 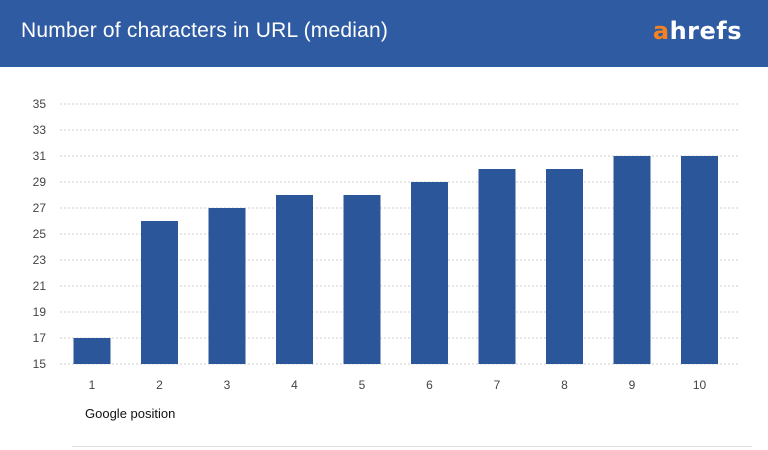 I want to click on x-tick-label: 2, so click(x=159, y=385).